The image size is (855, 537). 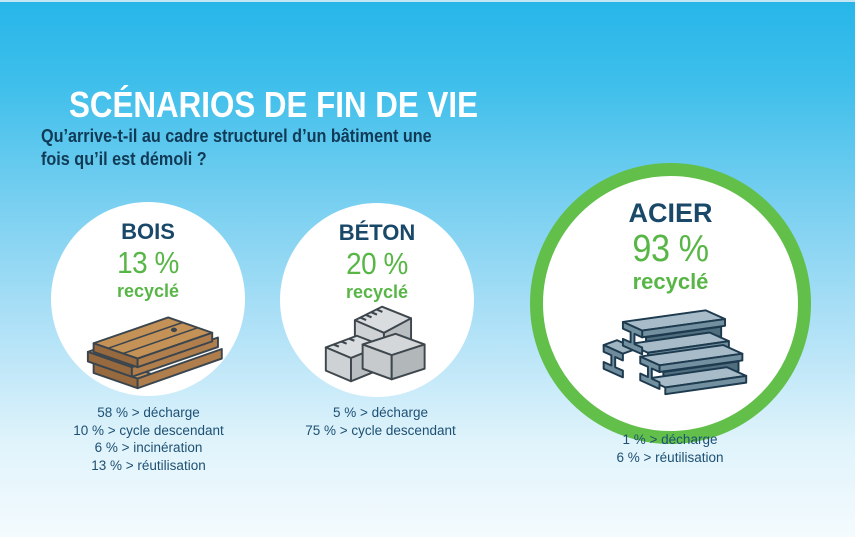 I want to click on subtitle-line-2: fois qu’il est démoli ?, so click(x=124, y=158).